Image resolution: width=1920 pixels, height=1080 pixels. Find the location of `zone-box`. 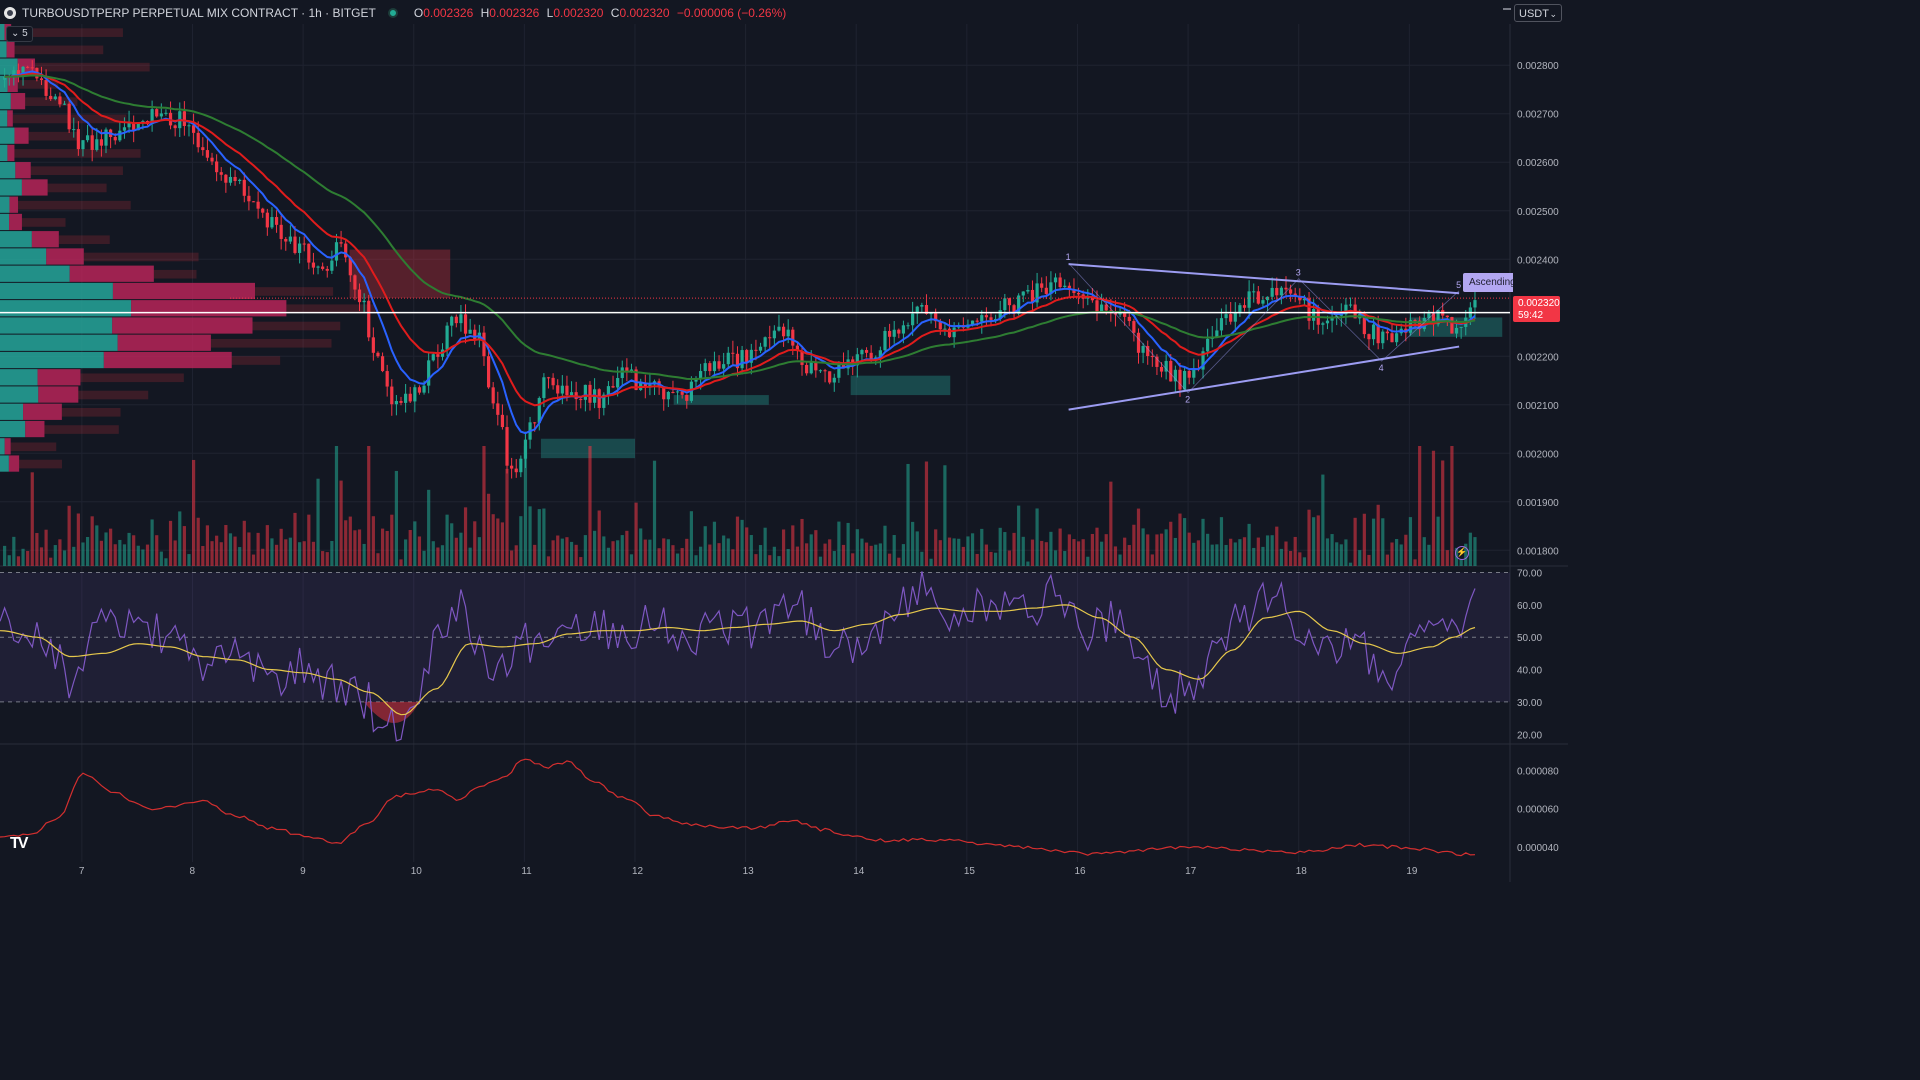

zone-box is located at coordinates (721, 400).